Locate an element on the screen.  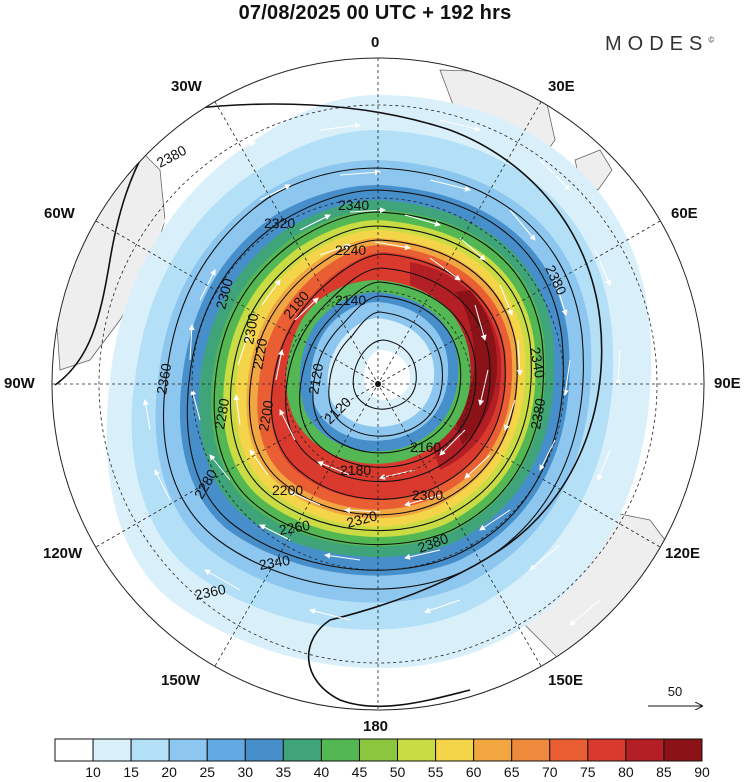
lon-label-30w: 30W is located at coordinates (186, 86).